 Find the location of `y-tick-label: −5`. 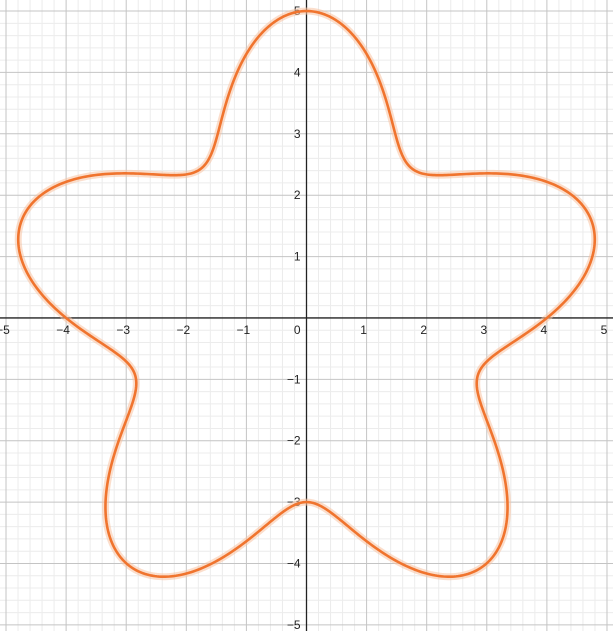

y-tick-label: −5 is located at coordinates (294, 624).